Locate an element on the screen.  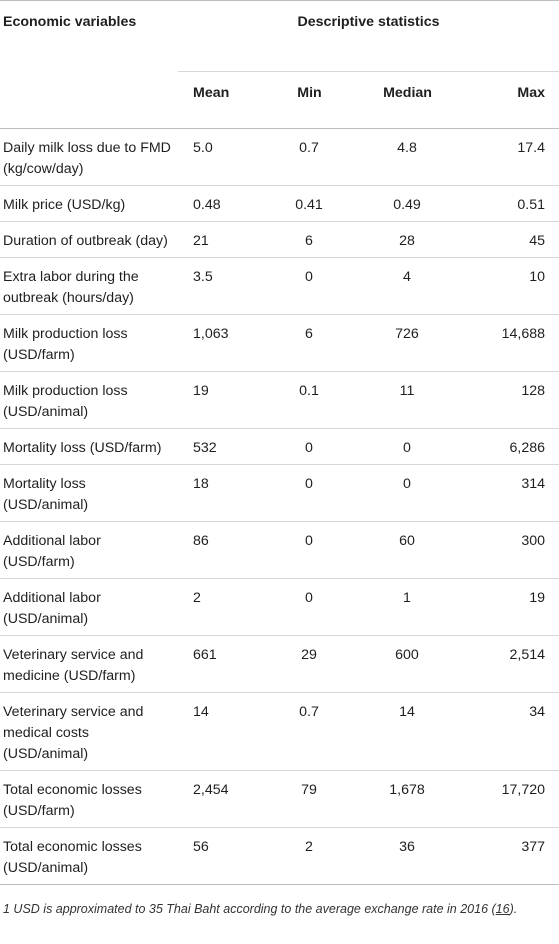
max-value: 2,514 is located at coordinates (514, 664).